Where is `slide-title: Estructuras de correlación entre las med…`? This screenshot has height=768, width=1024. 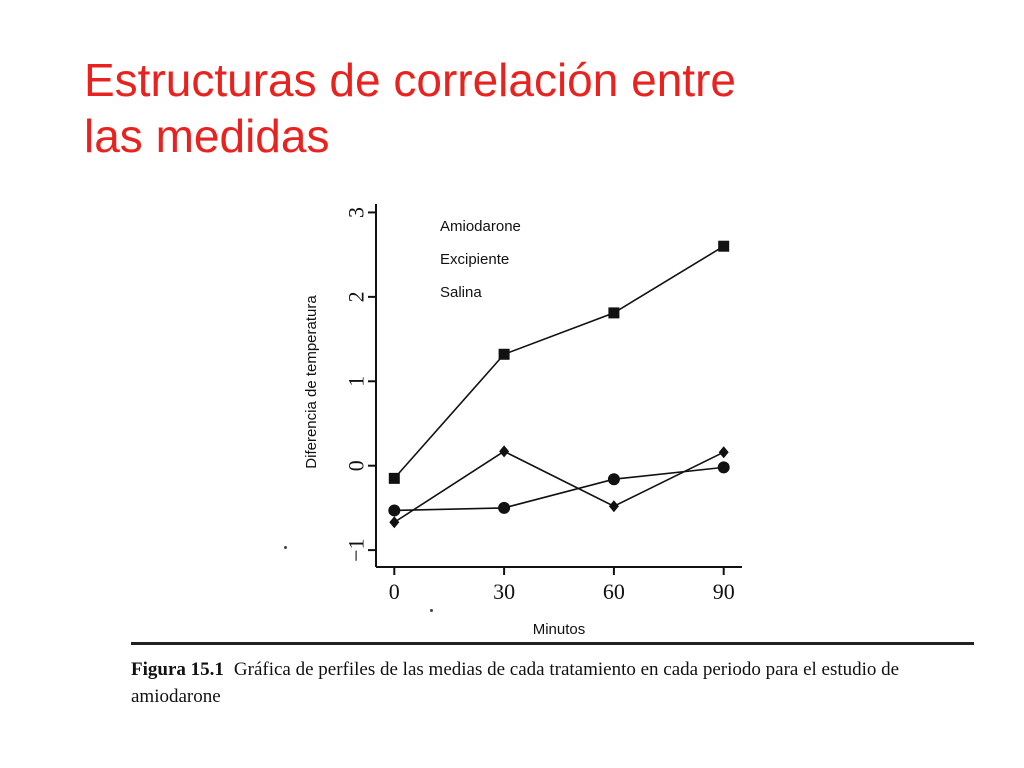 slide-title: Estructuras de correlación entre las med… is located at coordinates (524, 108).